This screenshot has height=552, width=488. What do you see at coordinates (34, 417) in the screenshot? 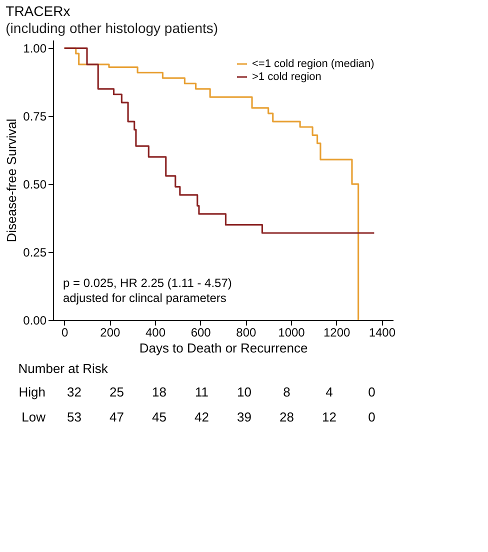
I see `y-tick-label: Low` at bounding box center [34, 417].